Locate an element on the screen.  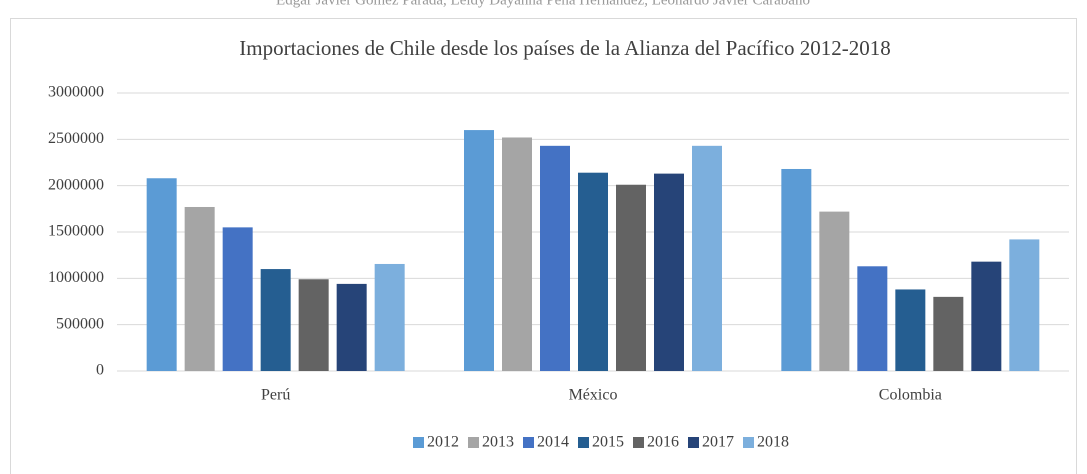
legend-label: 2014 is located at coordinates (553, 442).